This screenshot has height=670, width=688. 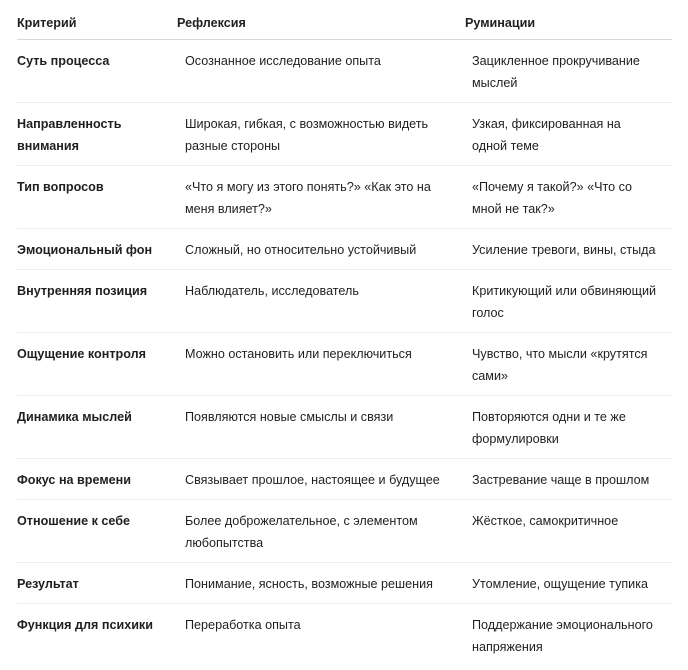 I want to click on rumination-cell: Зацикленное прокручивание мыслей, so click(x=568, y=71).